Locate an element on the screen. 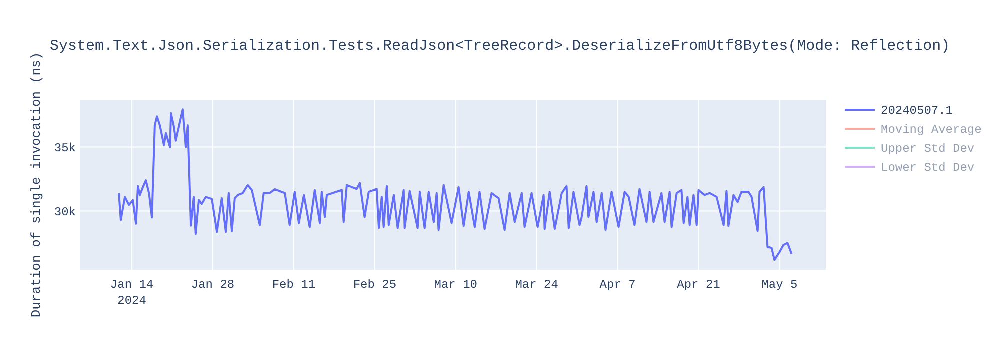 The height and width of the screenshot is (350, 1000). x-tick-label: Feb 11 is located at coordinates (294, 285).